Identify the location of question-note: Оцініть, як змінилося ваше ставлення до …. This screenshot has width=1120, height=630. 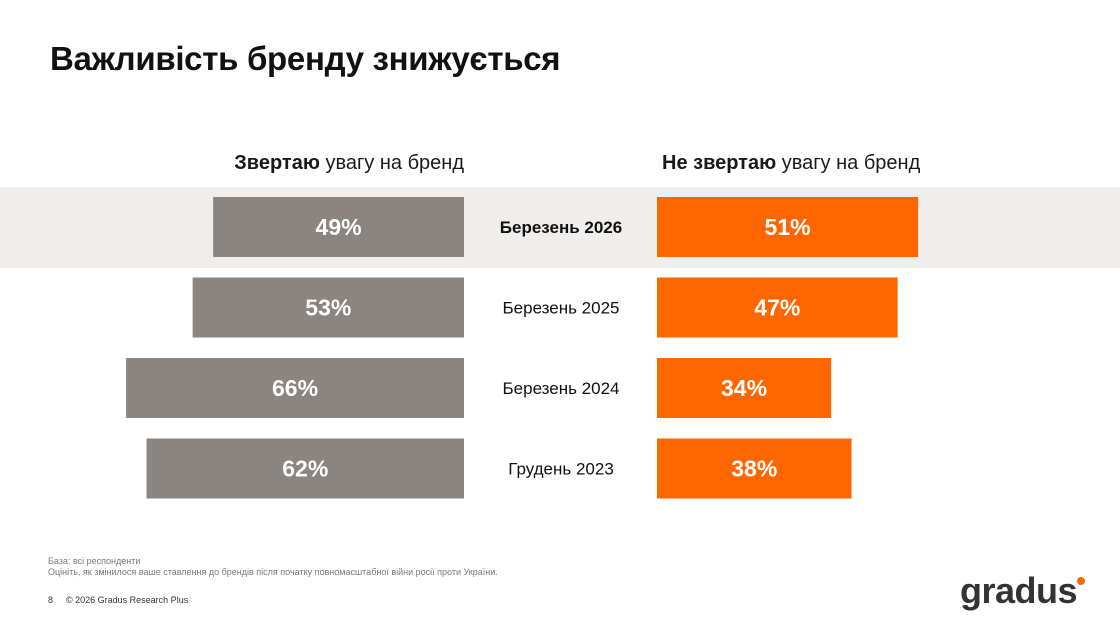
(273, 572).